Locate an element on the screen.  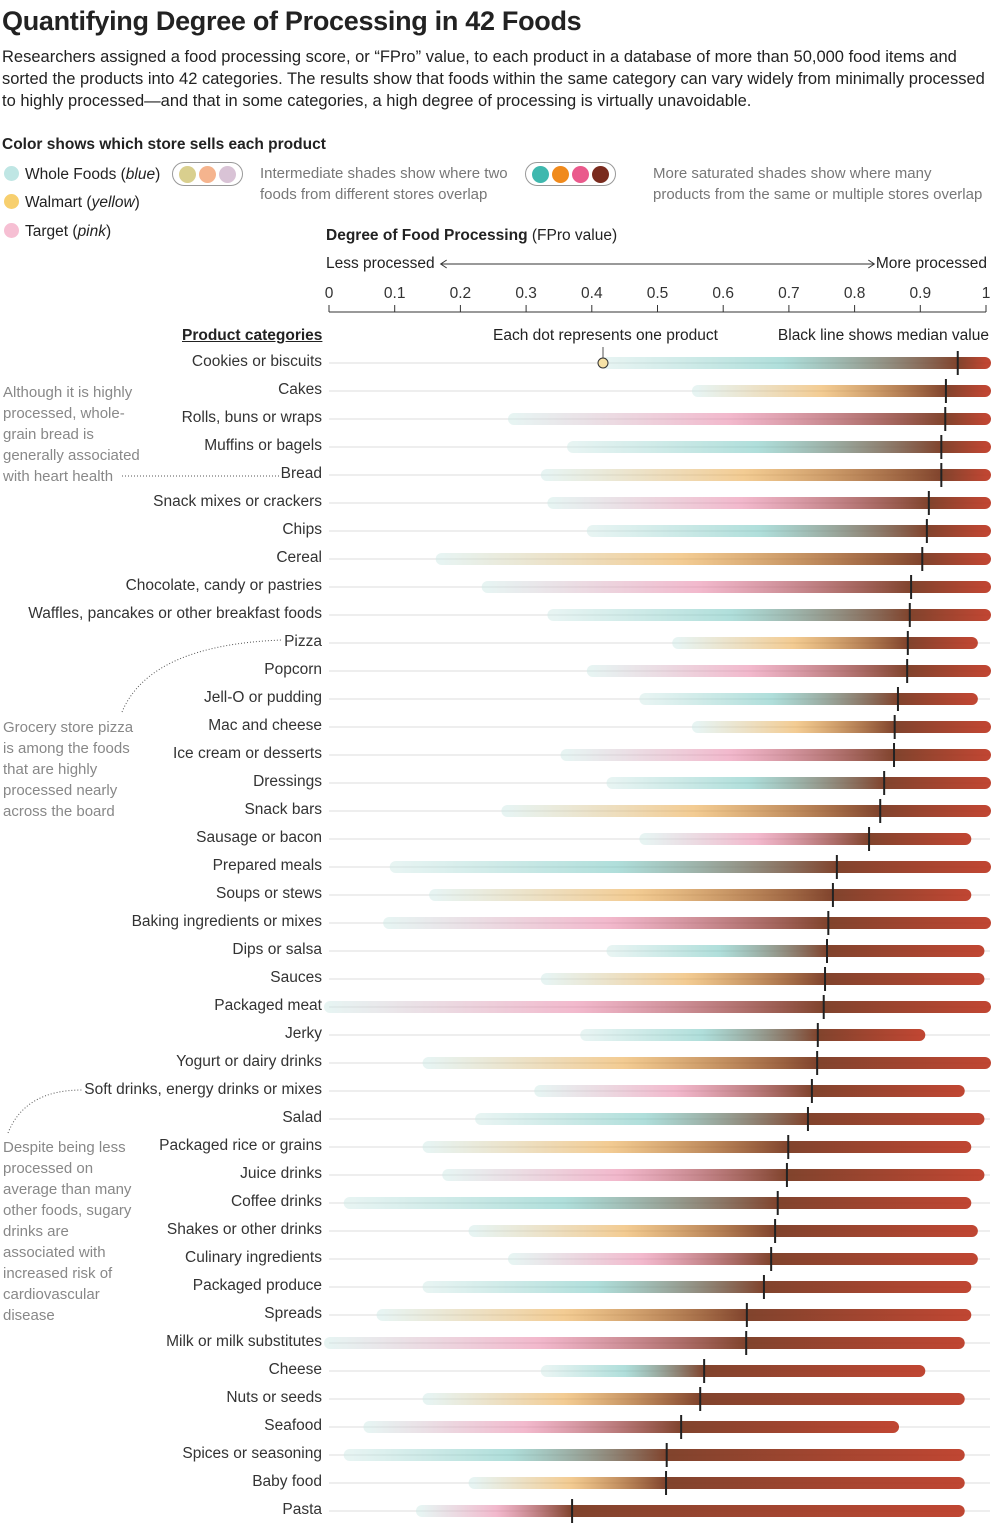
category-label: Ice cream or desserts is located at coordinates (247, 753).